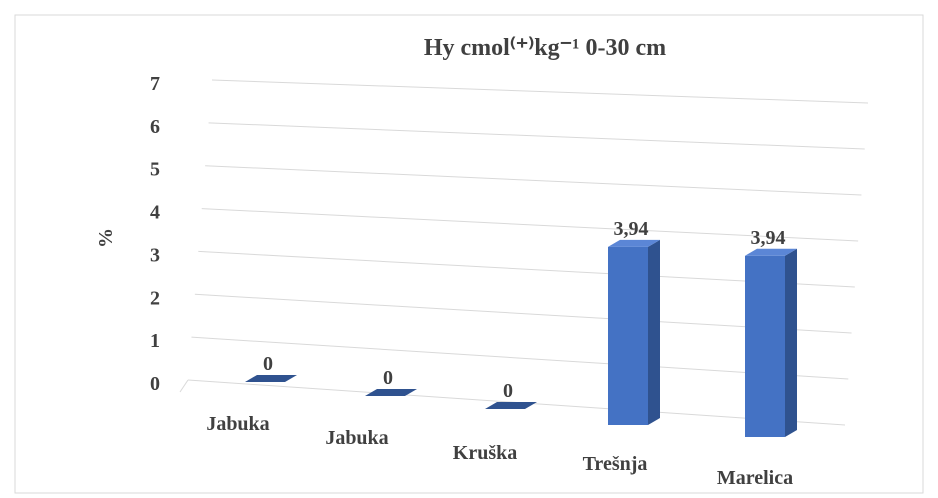 This screenshot has height=498, width=938. I want to click on y-tick-label: 0, so click(155, 384).